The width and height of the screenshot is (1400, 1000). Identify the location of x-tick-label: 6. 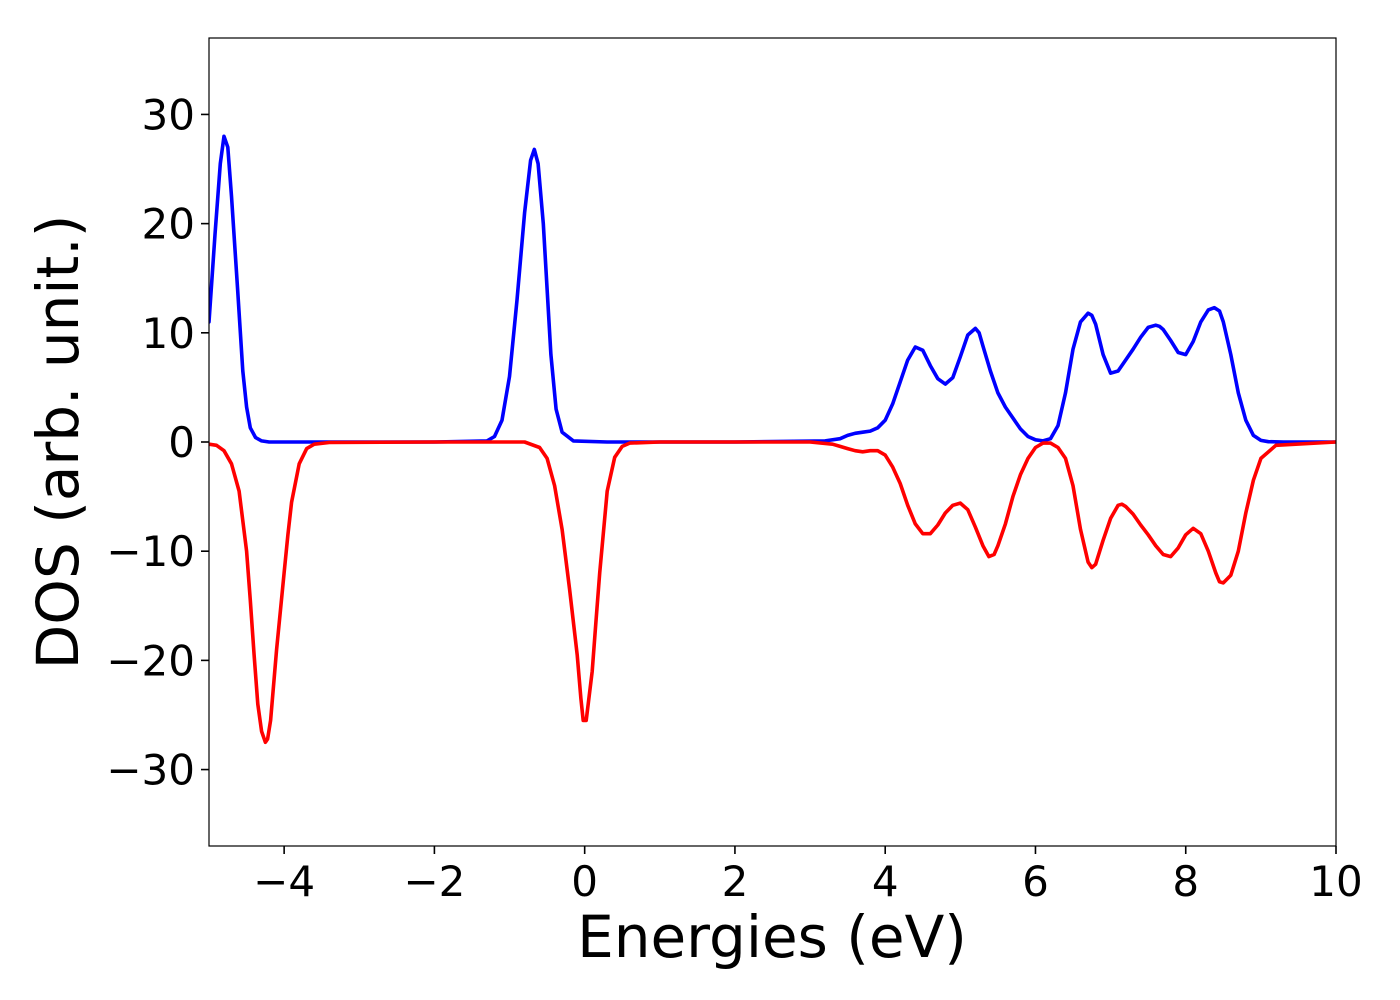
(1035, 881).